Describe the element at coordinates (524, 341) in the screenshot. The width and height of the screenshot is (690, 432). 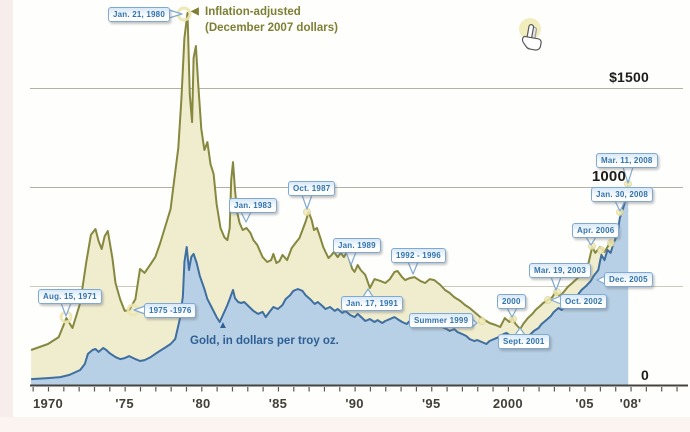
I see `callout-sept-2001: Sept. 2001` at that location.